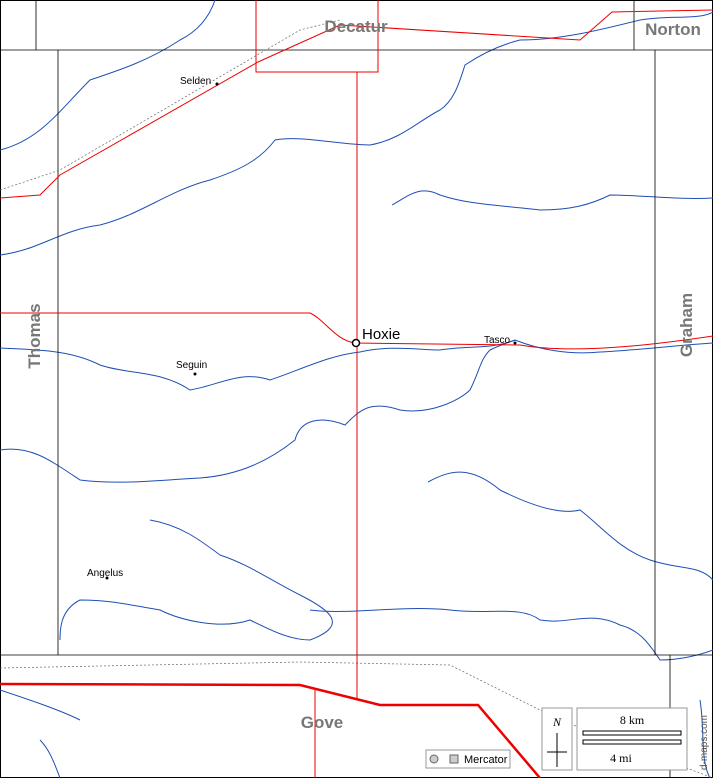 The width and height of the screenshot is (713, 778). Describe the element at coordinates (34, 335) in the screenshot. I see `county-label: Thomas` at that location.